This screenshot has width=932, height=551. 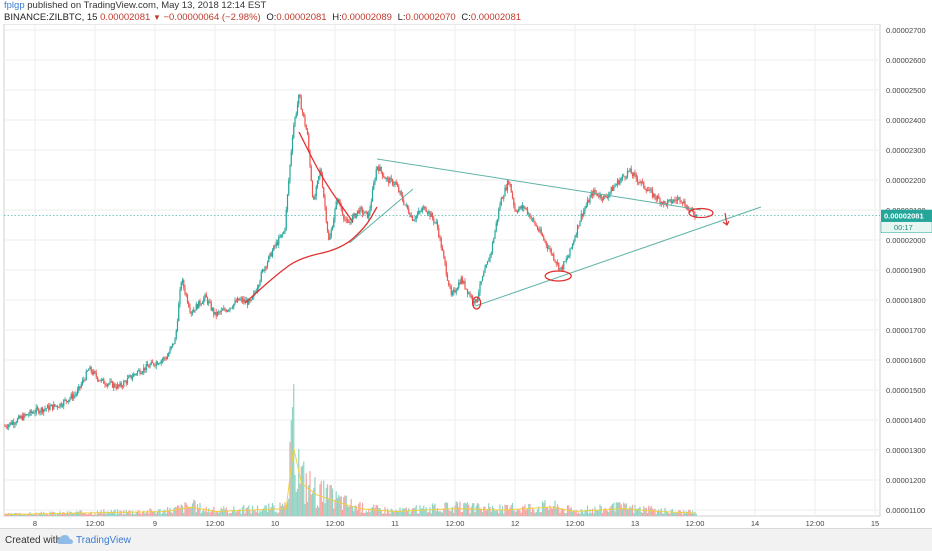 I want to click on last-price-tag-label: 0.00002081, so click(x=904, y=216).